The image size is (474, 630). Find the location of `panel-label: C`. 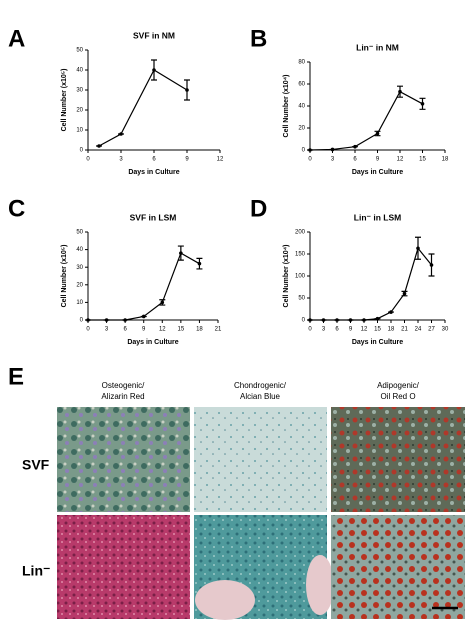

panel-label: C is located at coordinates (16, 208).